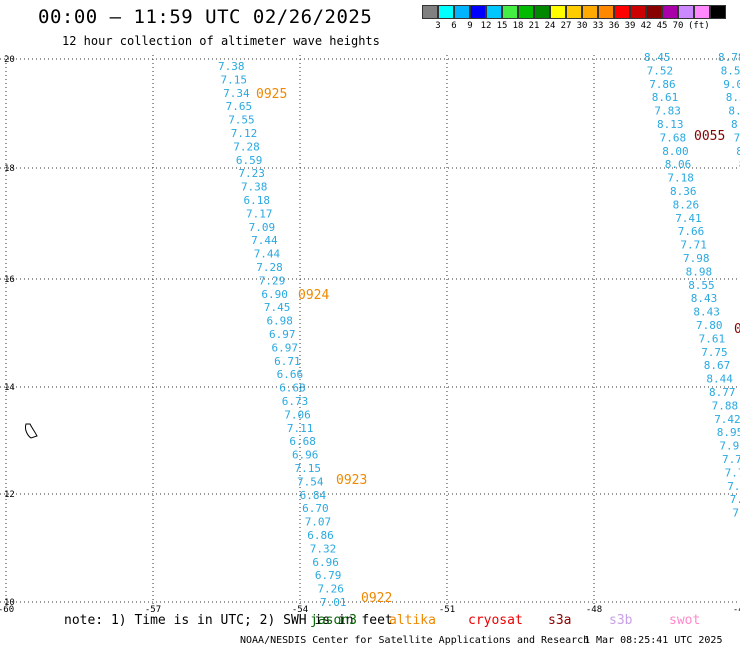 This screenshot has height=650, width=740. I want to click on track-value: 7.80, so click(709, 325).